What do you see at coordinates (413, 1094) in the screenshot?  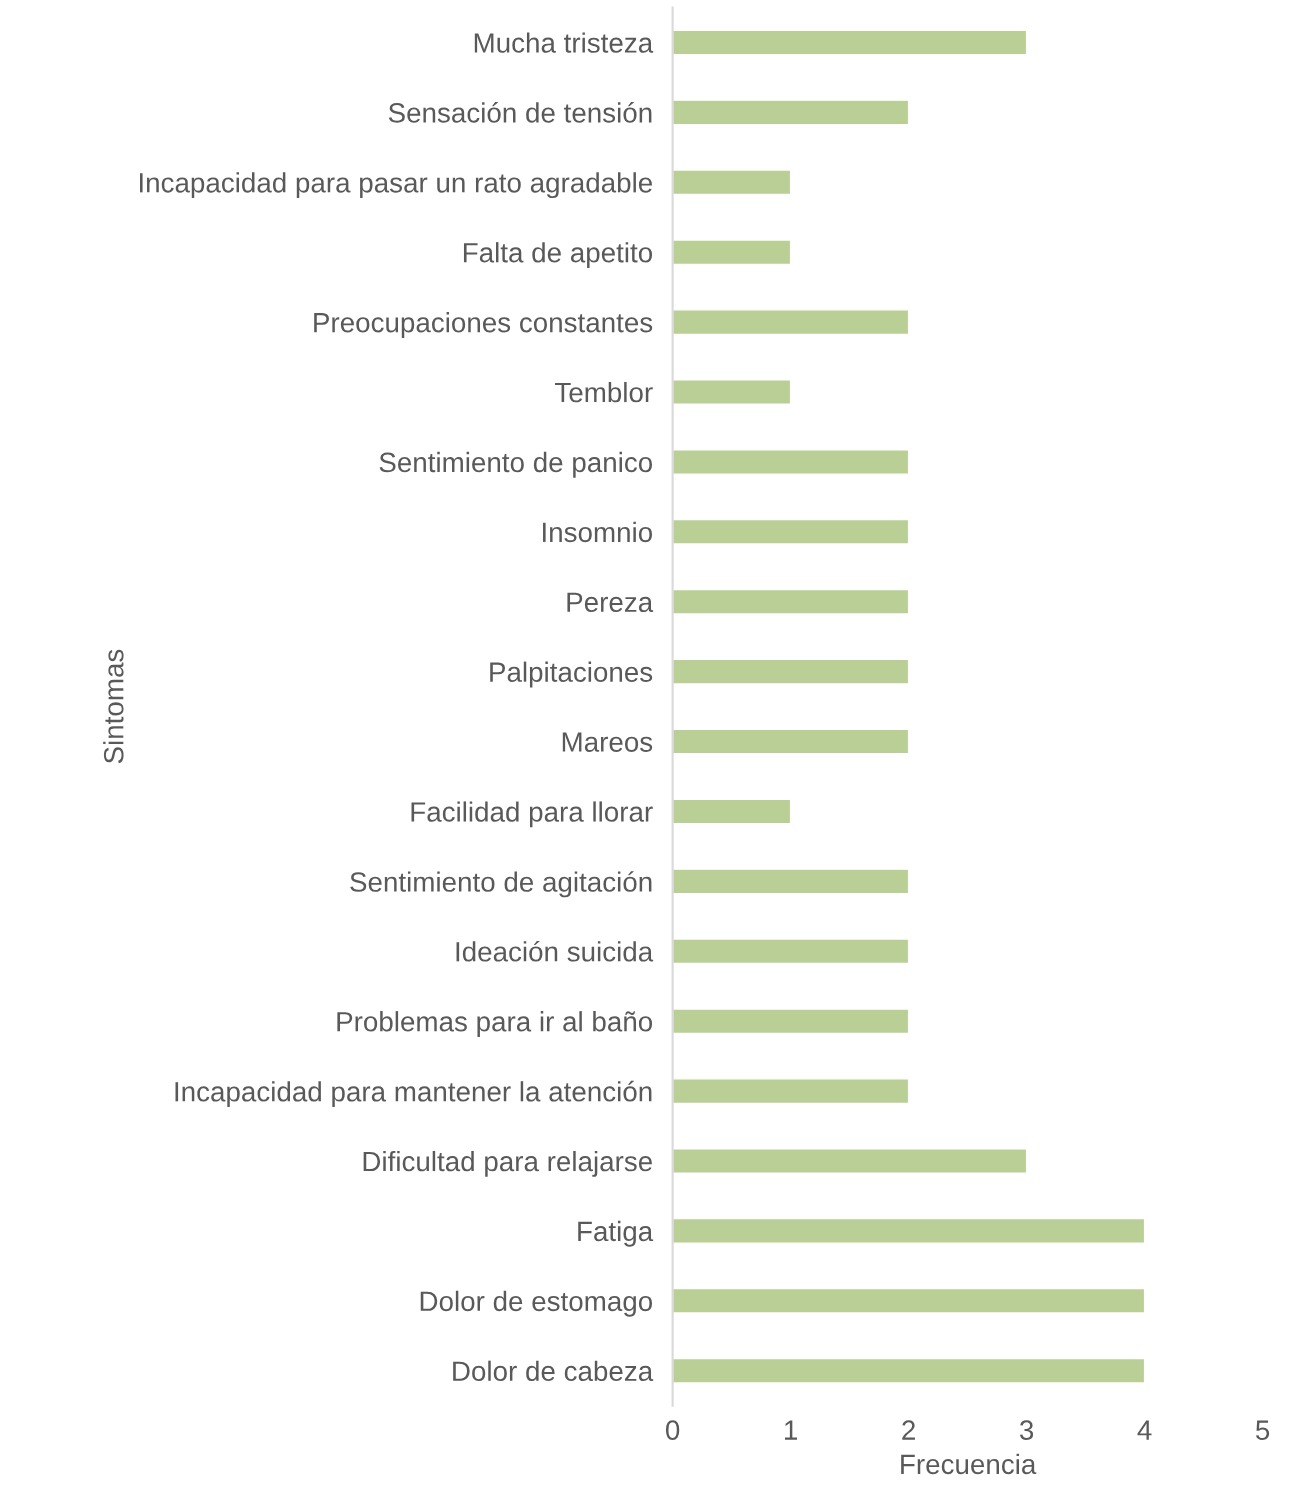 I see `y-tick-label: Incapacidad para mantener la atención` at bounding box center [413, 1094].